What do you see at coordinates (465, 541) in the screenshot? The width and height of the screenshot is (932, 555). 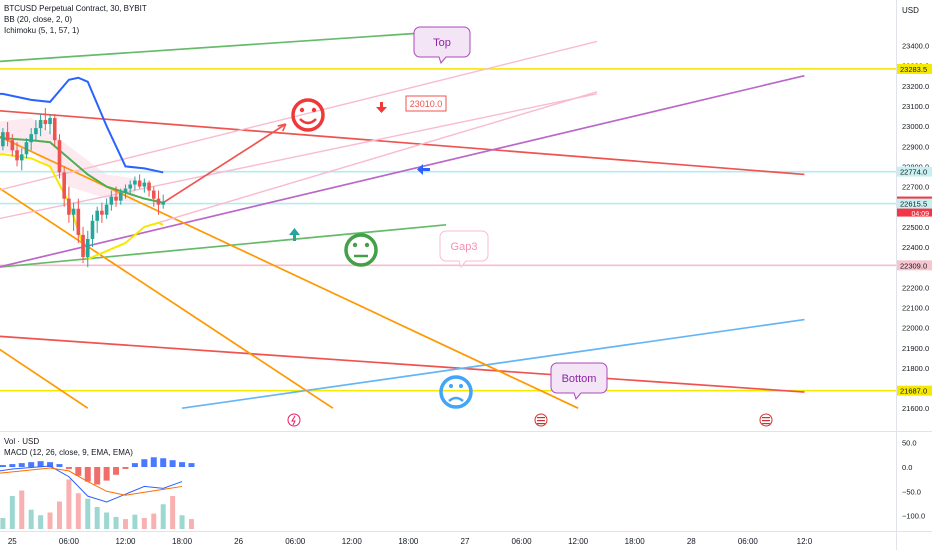 I see `time-tick: 27` at bounding box center [465, 541].